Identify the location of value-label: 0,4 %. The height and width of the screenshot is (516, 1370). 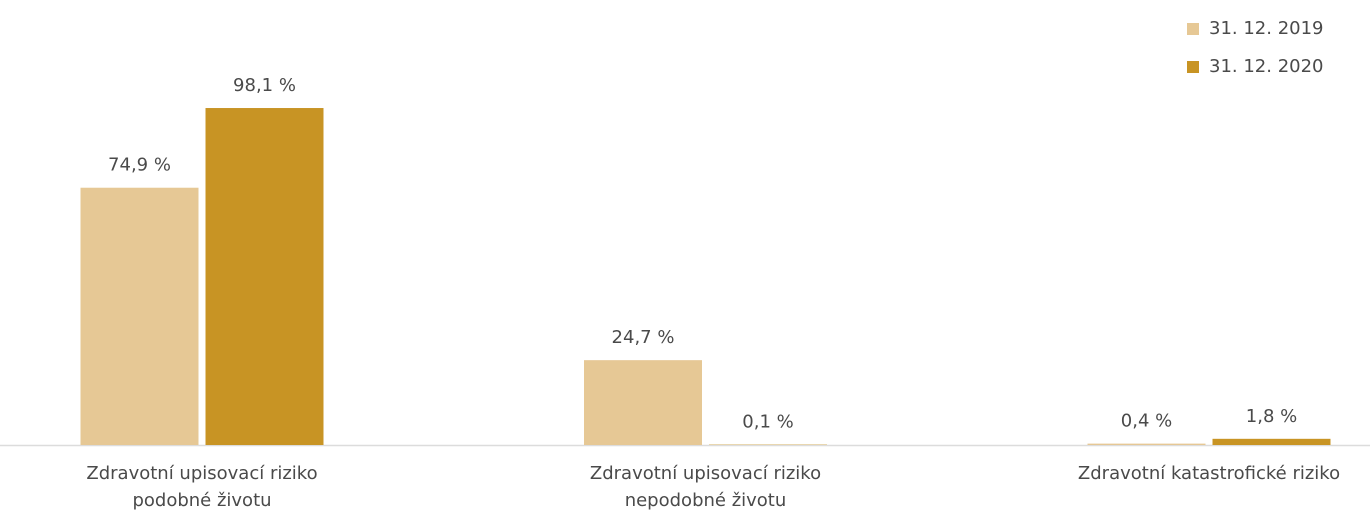
(1146, 421).